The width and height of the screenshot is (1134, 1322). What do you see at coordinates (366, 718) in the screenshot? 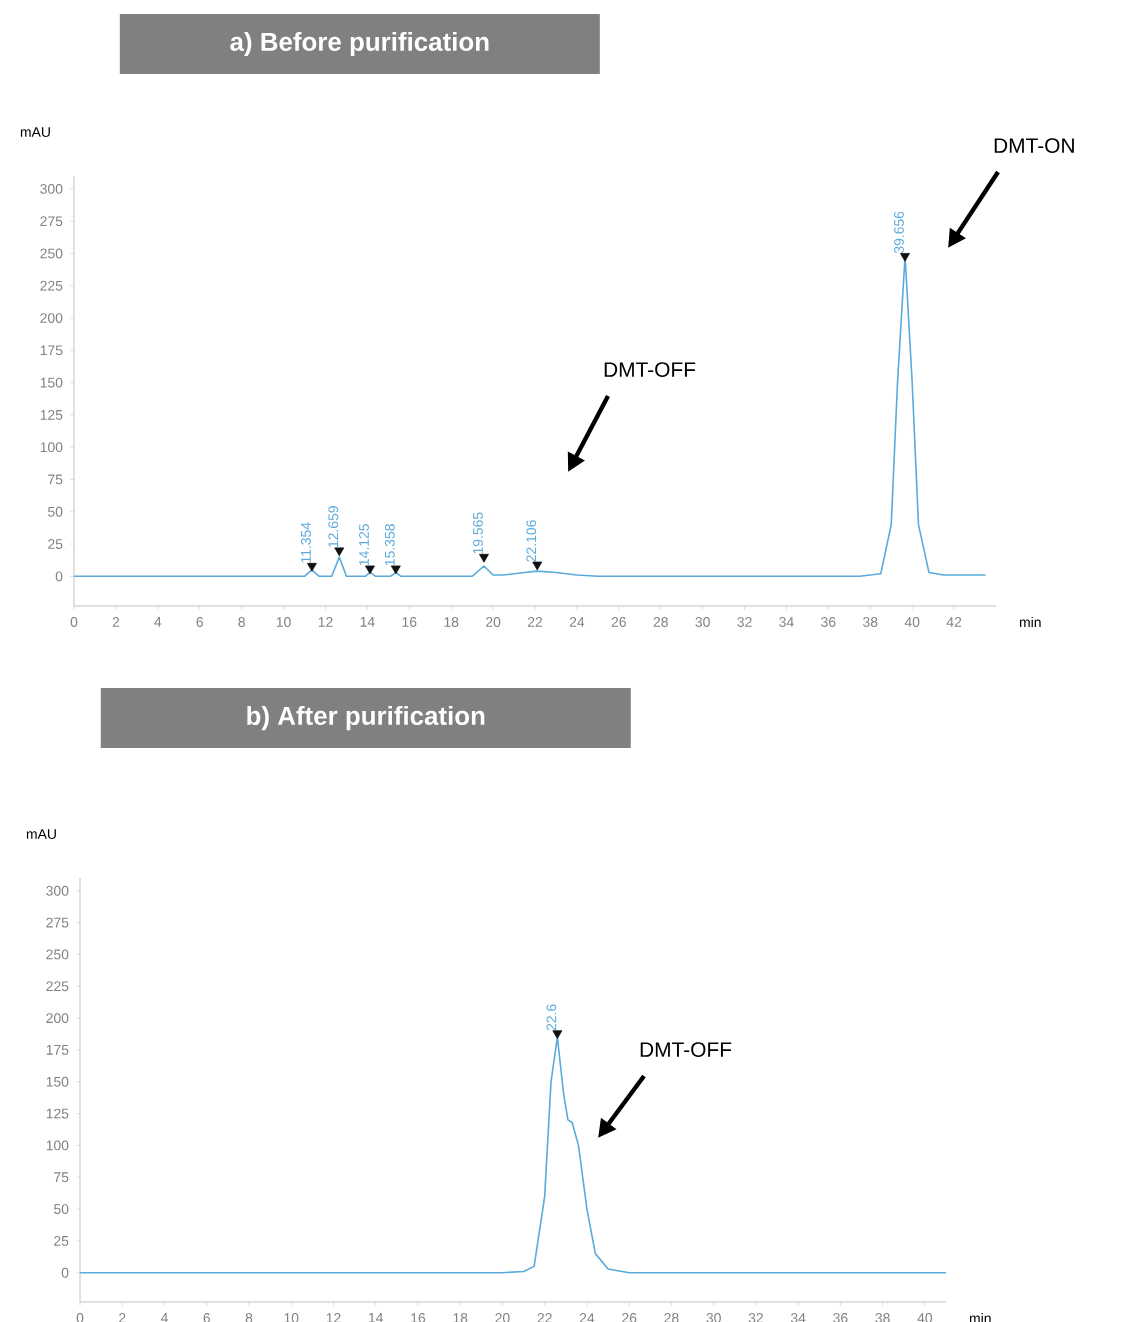
I see `chart-title: b) After purification` at bounding box center [366, 718].